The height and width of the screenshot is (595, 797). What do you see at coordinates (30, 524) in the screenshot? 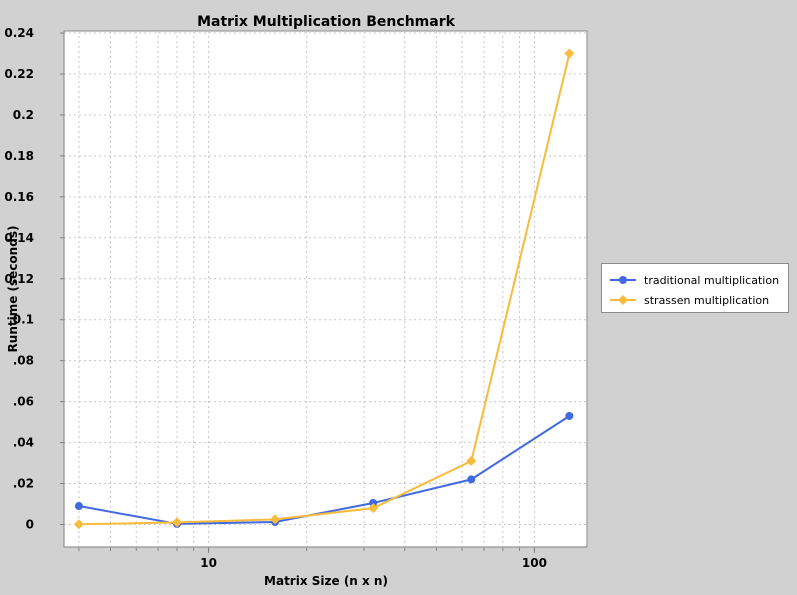
I see `y-tick-label: 0` at bounding box center [30, 524].